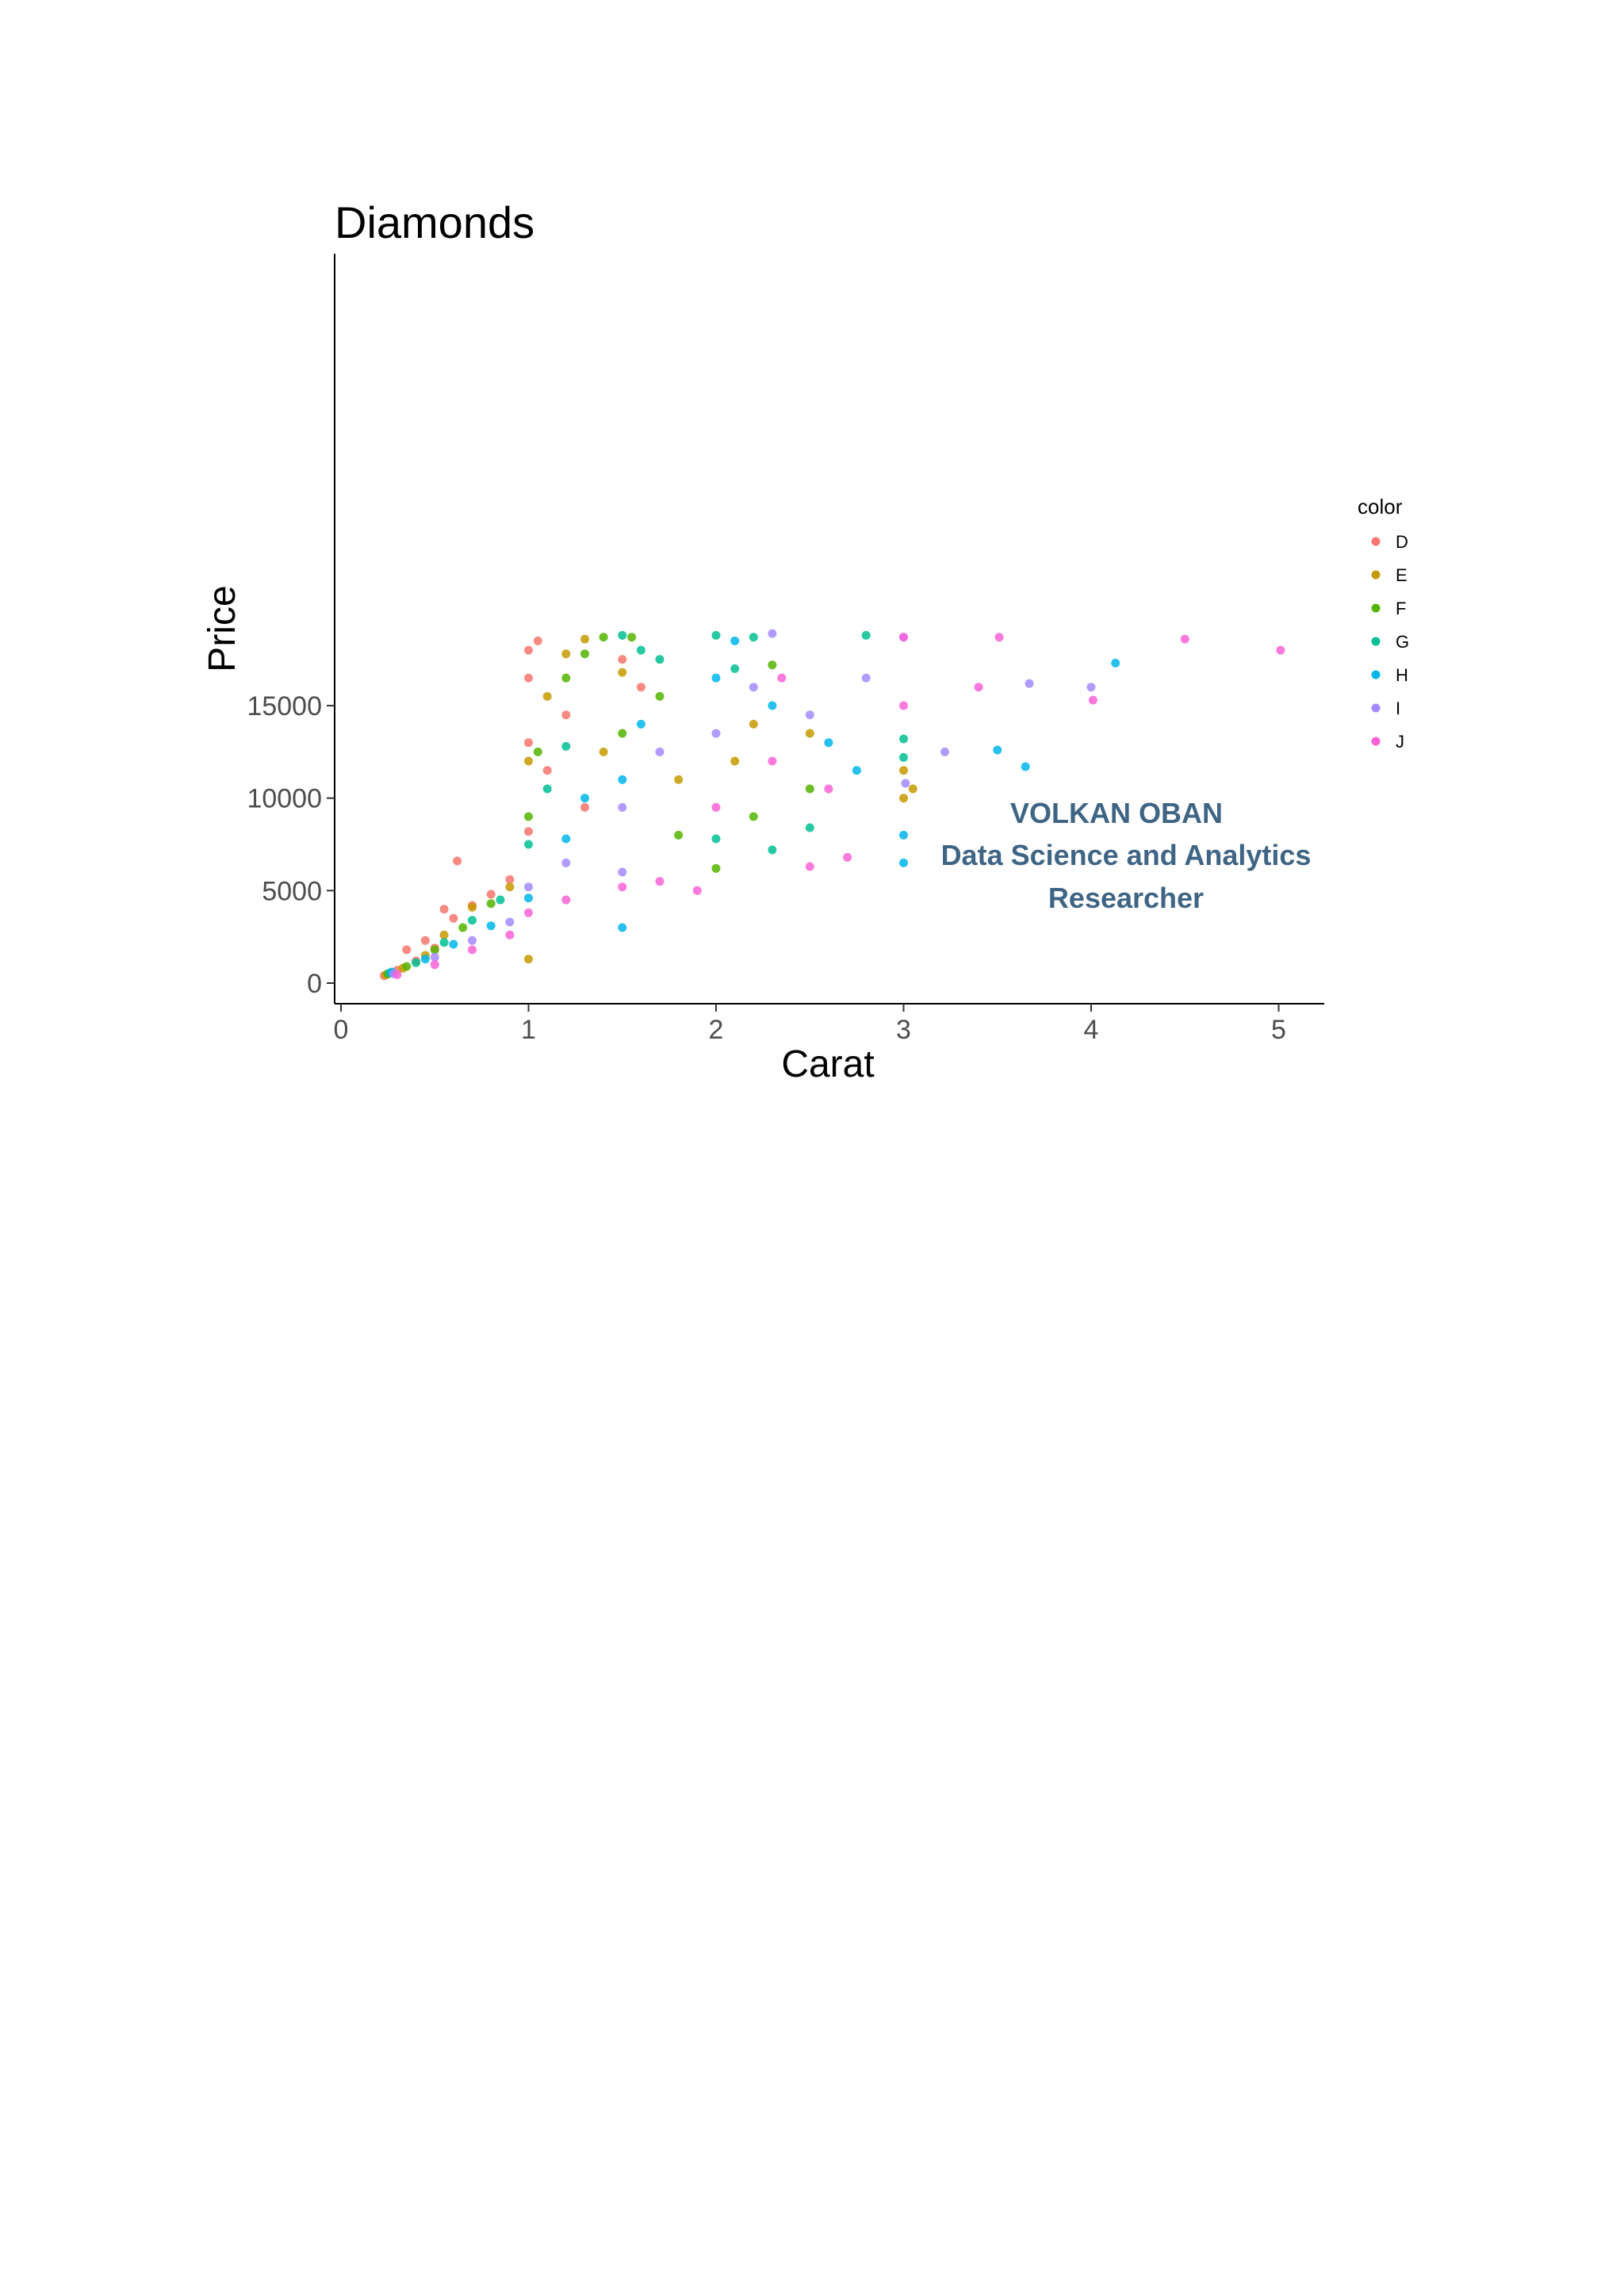 Image resolution: width=1624 pixels, height=2296 pixels. What do you see at coordinates (1116, 813) in the screenshot?
I see `annotation-line-1: VOLKAN OBAN` at bounding box center [1116, 813].